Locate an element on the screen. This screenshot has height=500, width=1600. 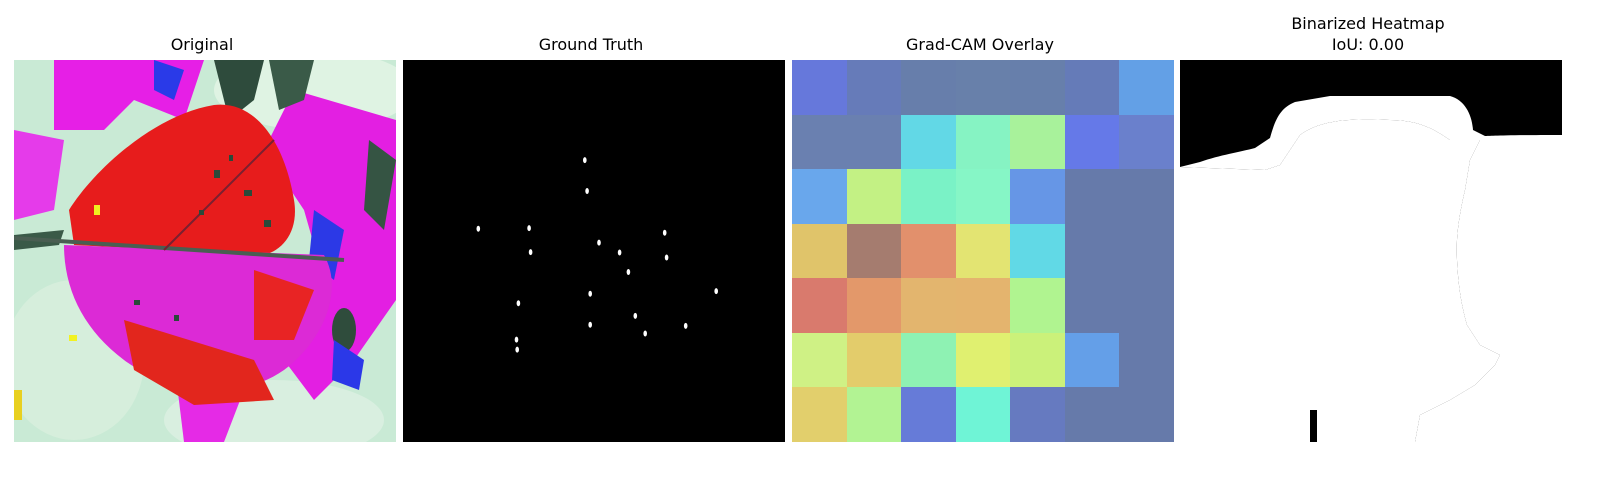
iou-score: IoU: 0.00 is located at coordinates (1368, 44).